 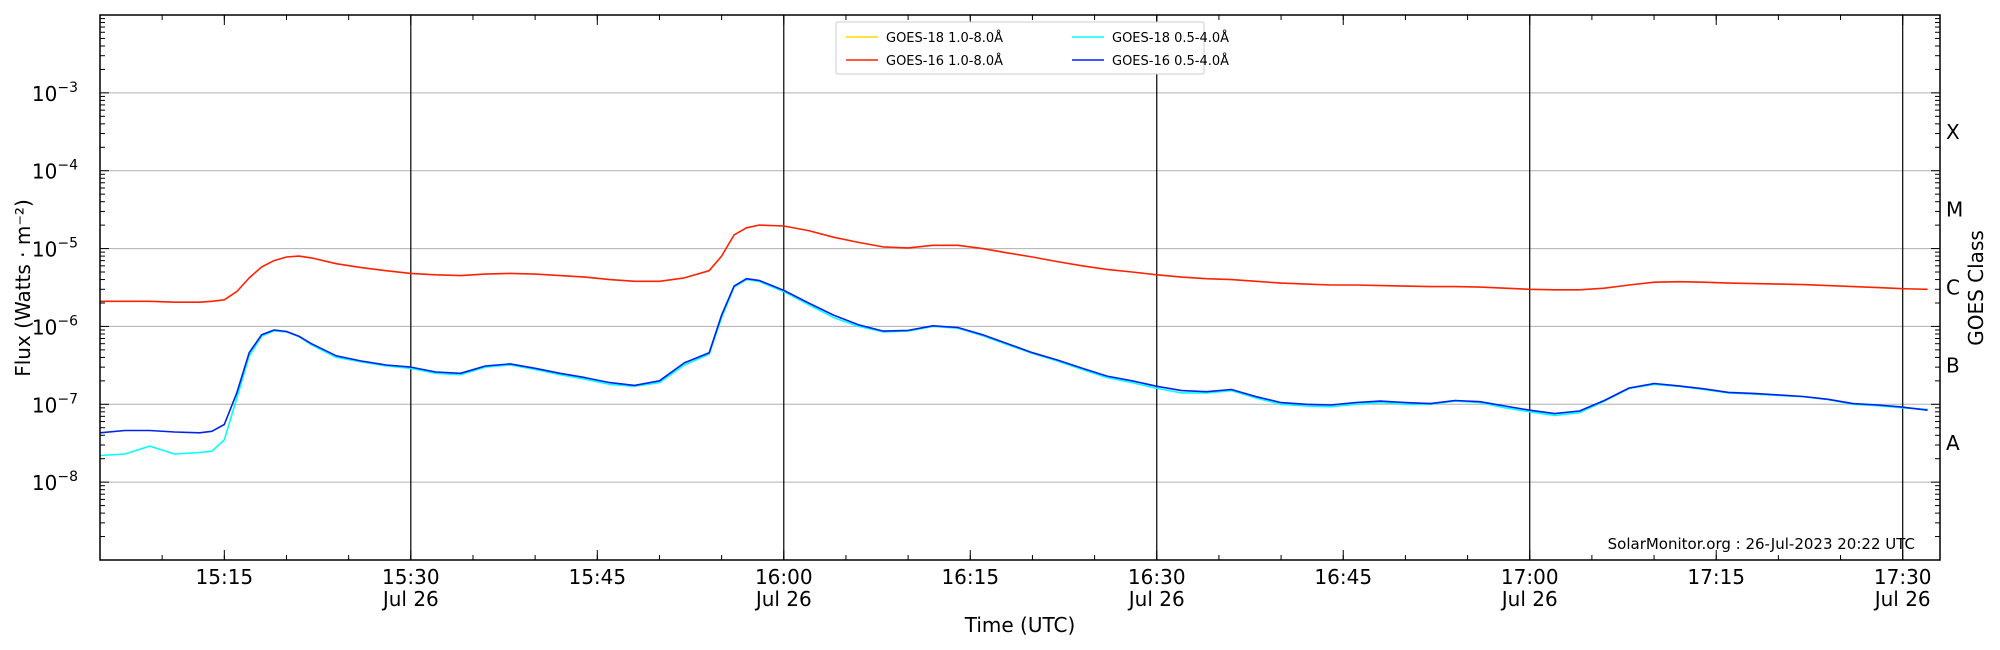 I want to click on goes-class-layer: A B C M X, so click(x=1954, y=287).